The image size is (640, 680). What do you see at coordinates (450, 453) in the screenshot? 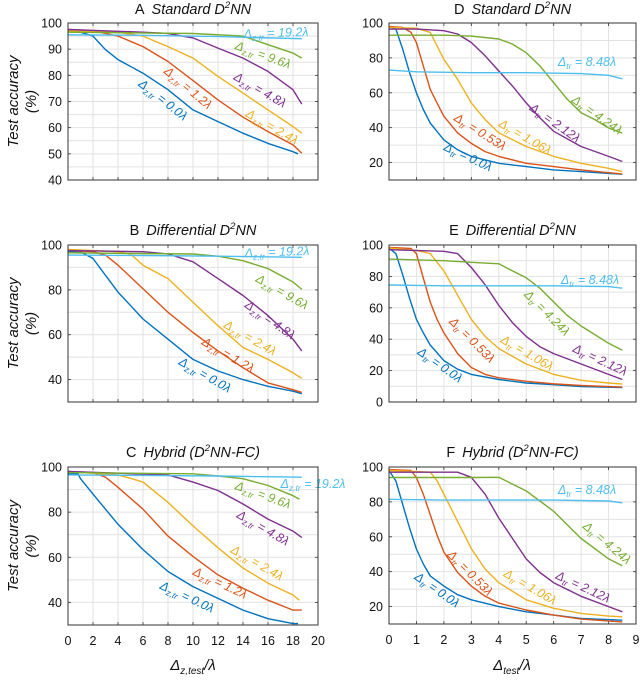
I see `panel-letter: F` at bounding box center [450, 453].